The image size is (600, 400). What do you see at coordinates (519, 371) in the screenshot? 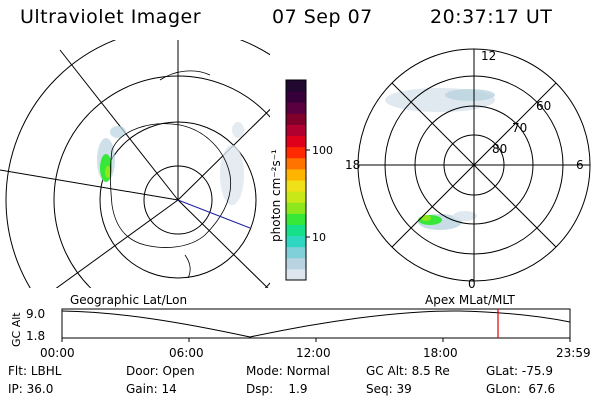
I see `status-glat: GLat: -75.9` at bounding box center [519, 371].